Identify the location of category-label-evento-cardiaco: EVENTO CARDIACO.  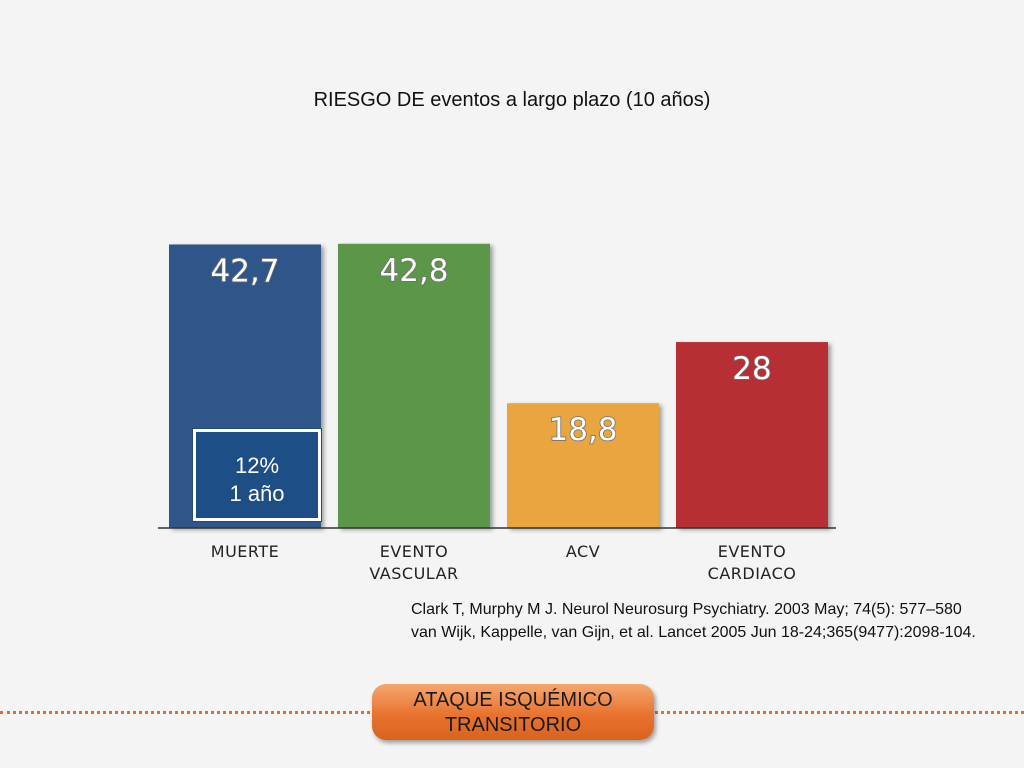
(752, 562).